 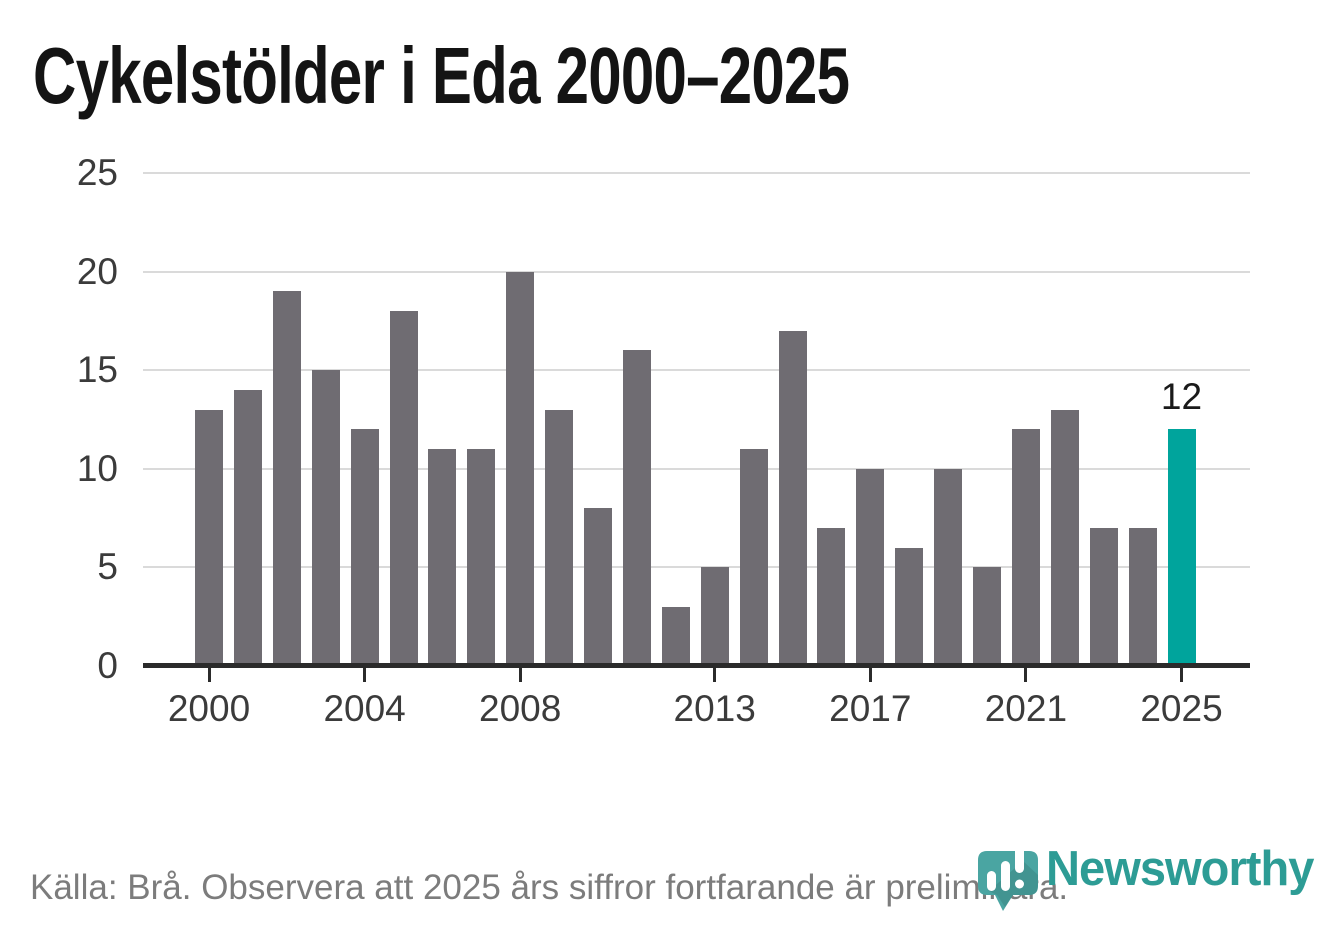 I want to click on y-axis-label-25: 25, so click(x=97, y=172).